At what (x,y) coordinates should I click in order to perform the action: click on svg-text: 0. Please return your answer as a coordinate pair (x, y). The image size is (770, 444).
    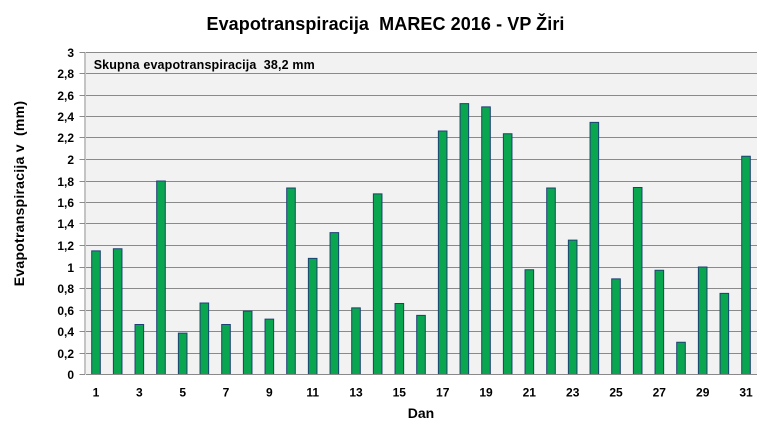
    Looking at the image, I should click on (70, 375).